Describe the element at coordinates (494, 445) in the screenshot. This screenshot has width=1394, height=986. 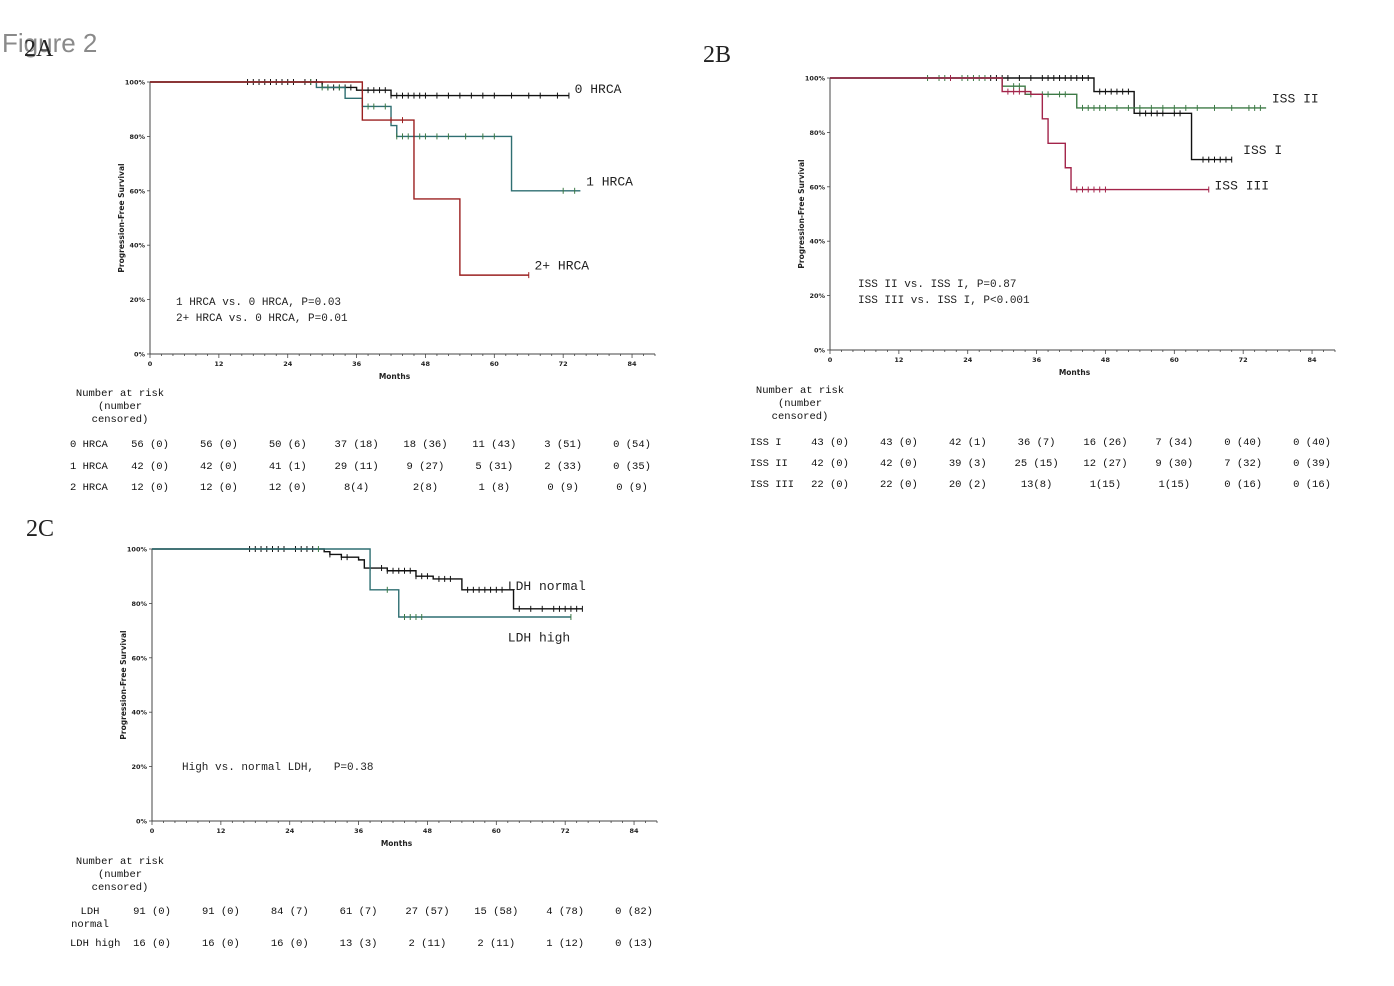
I see `risk-cell: 11 (43)` at that location.